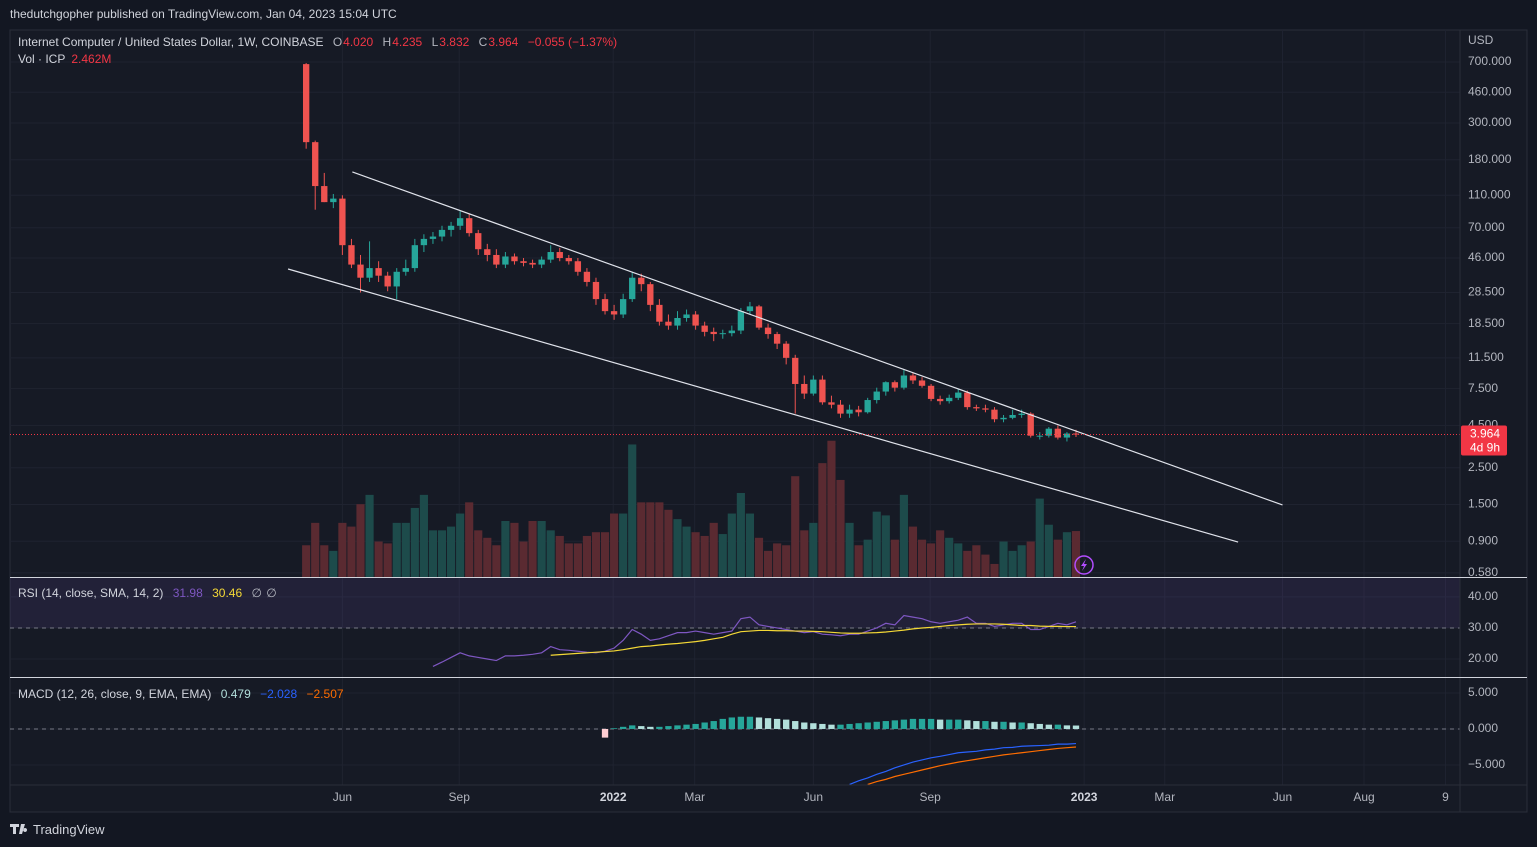 The height and width of the screenshot is (847, 1537). I want to click on ohlc-key: O, so click(337, 42).